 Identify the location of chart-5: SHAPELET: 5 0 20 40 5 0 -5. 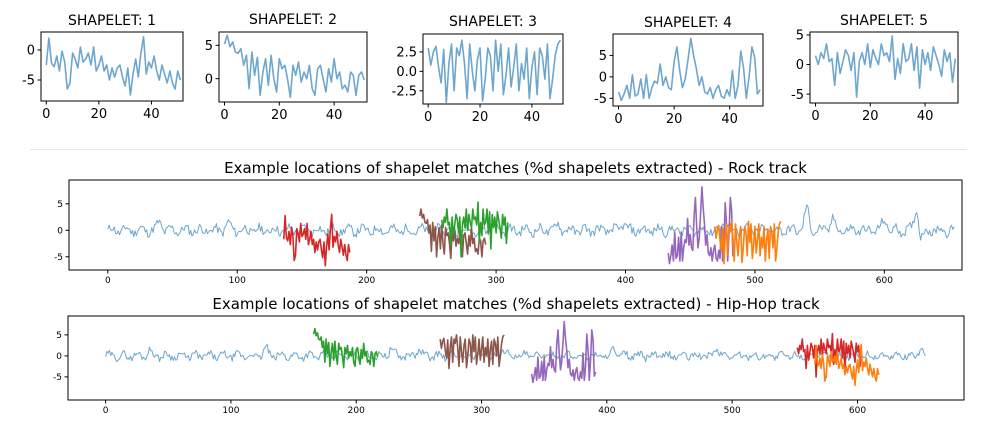
(875, 68).